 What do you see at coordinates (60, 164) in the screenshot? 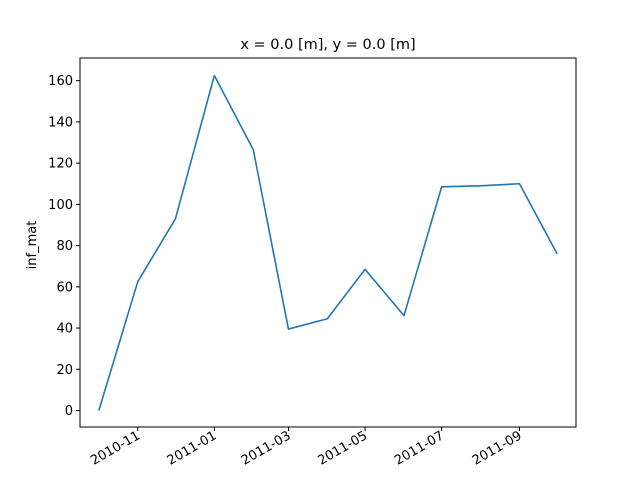
I see `y-tick-label: 120` at bounding box center [60, 164].